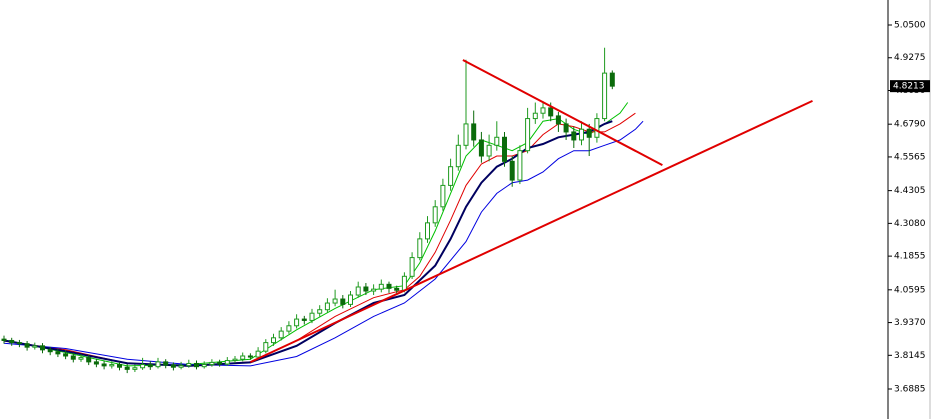 The width and height of the screenshot is (937, 419). Describe the element at coordinates (562, 112) in the screenshot. I see `trend-line` at that location.